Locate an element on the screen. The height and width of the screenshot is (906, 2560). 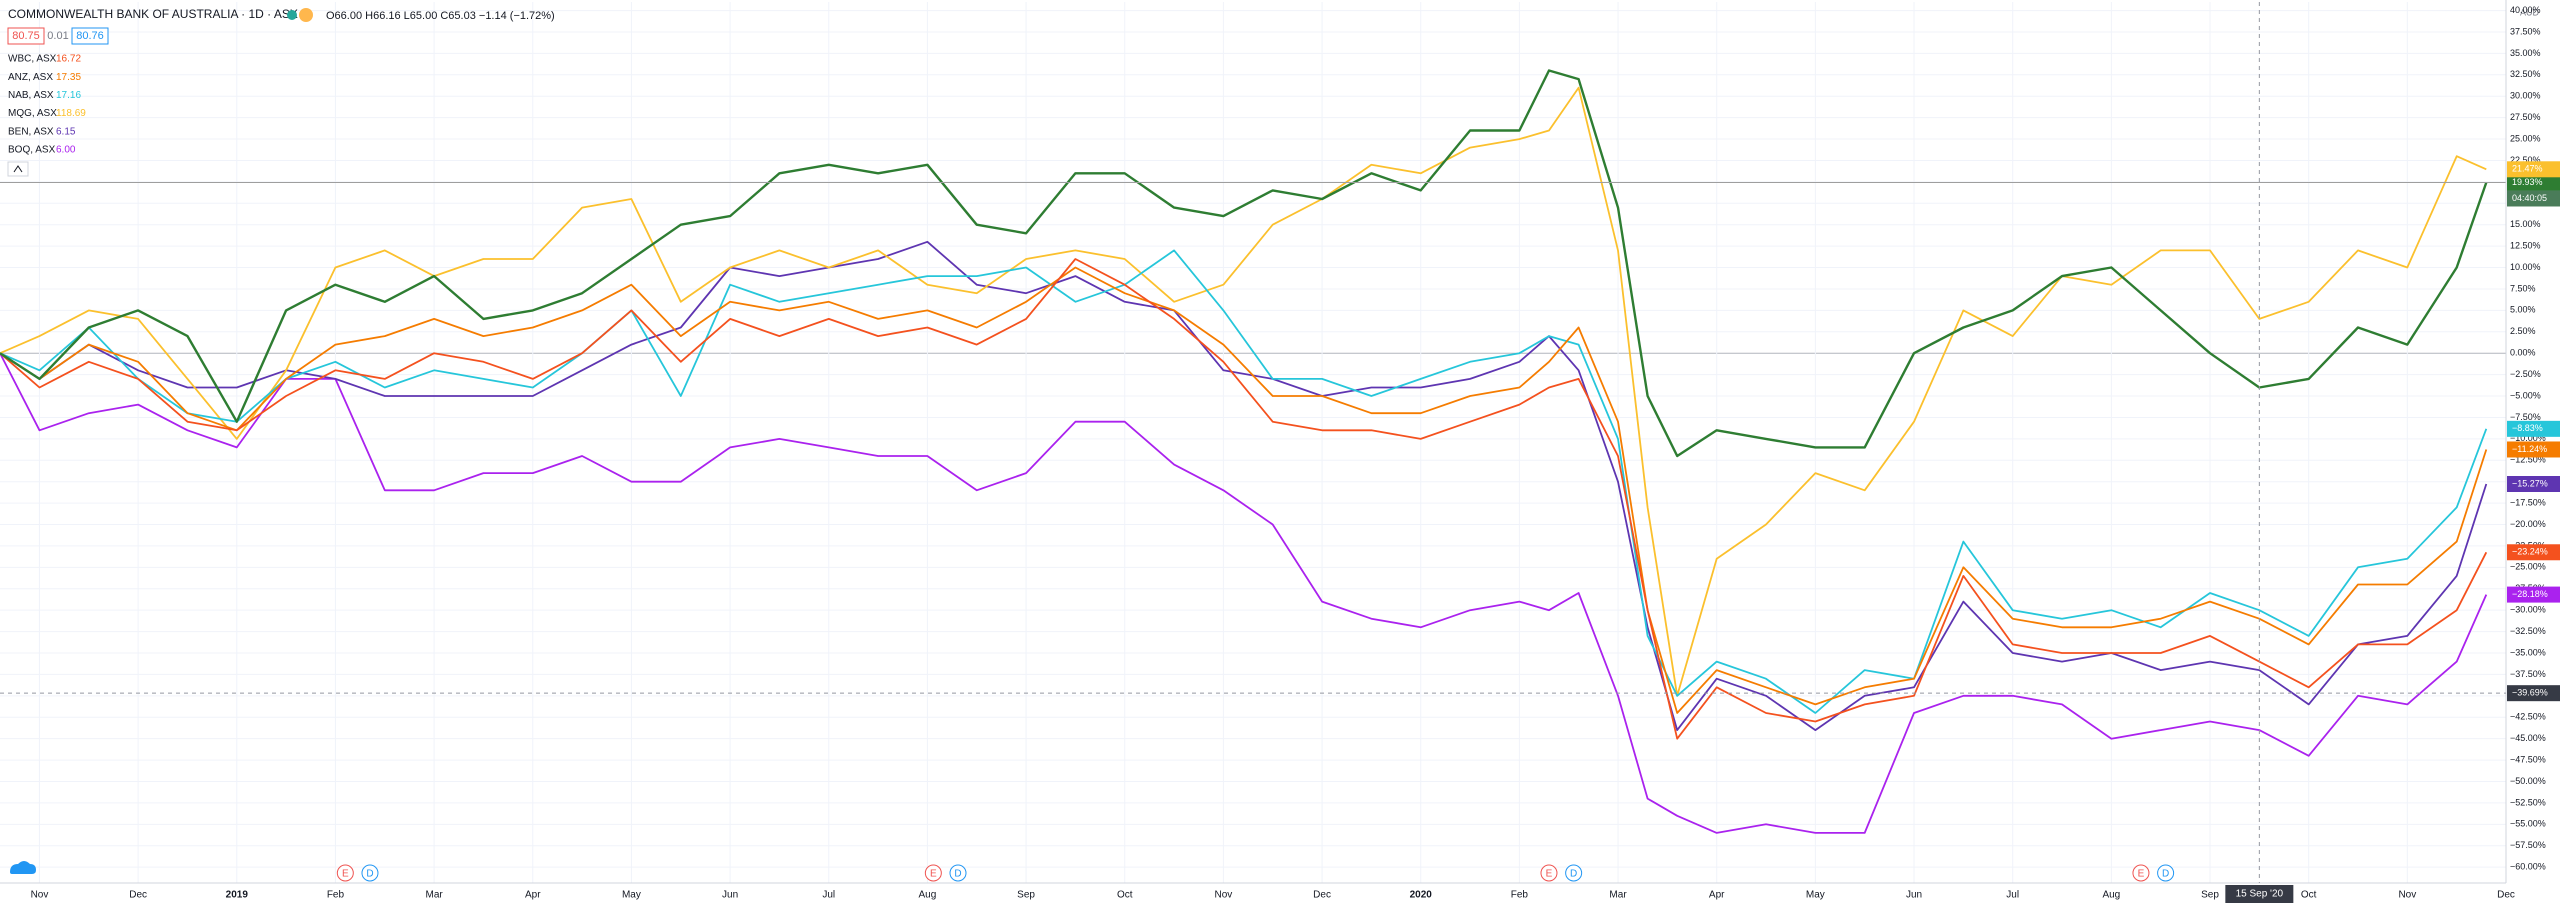
y-tick-label: −45.00% is located at coordinates (2528, 738).